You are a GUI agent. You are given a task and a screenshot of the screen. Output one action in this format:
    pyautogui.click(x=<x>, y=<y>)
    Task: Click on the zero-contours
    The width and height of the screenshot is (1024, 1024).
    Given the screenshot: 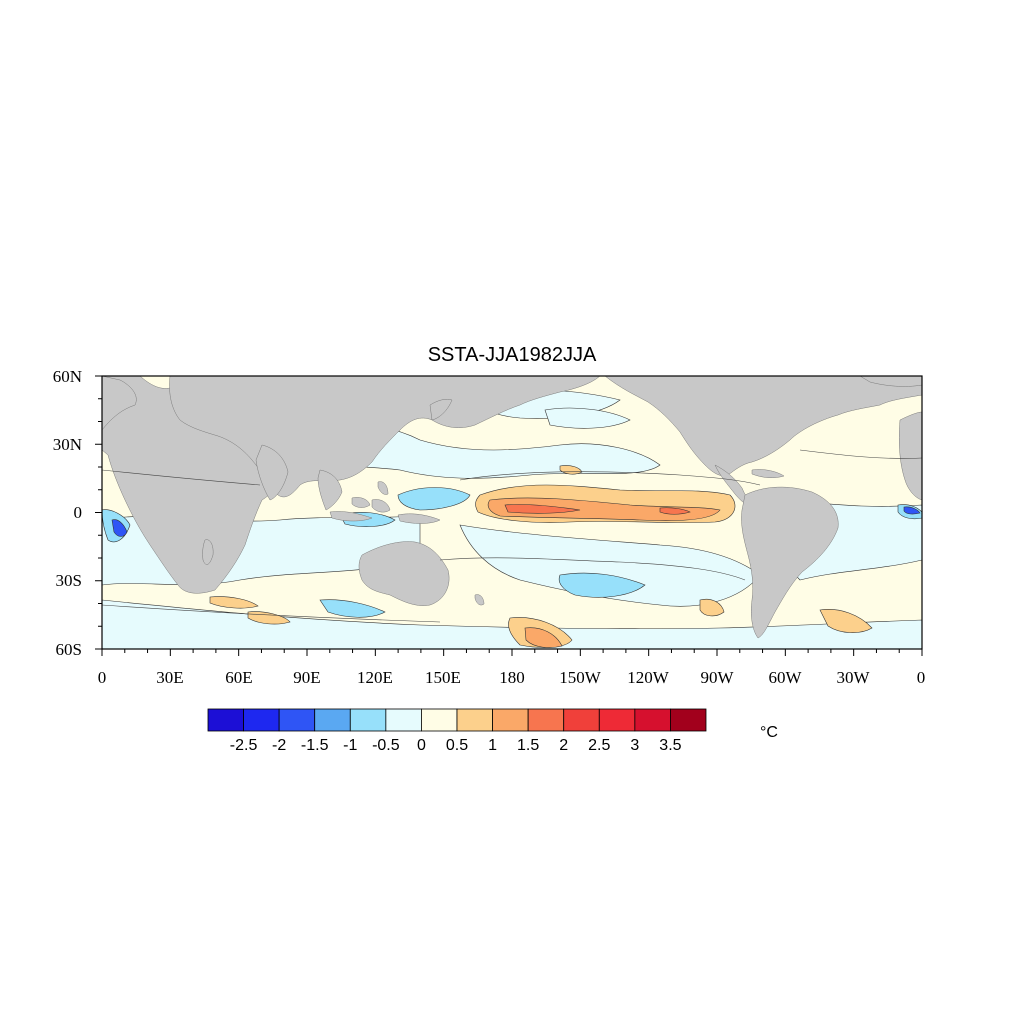 What is the action you would take?
    pyautogui.click(x=512, y=536)
    